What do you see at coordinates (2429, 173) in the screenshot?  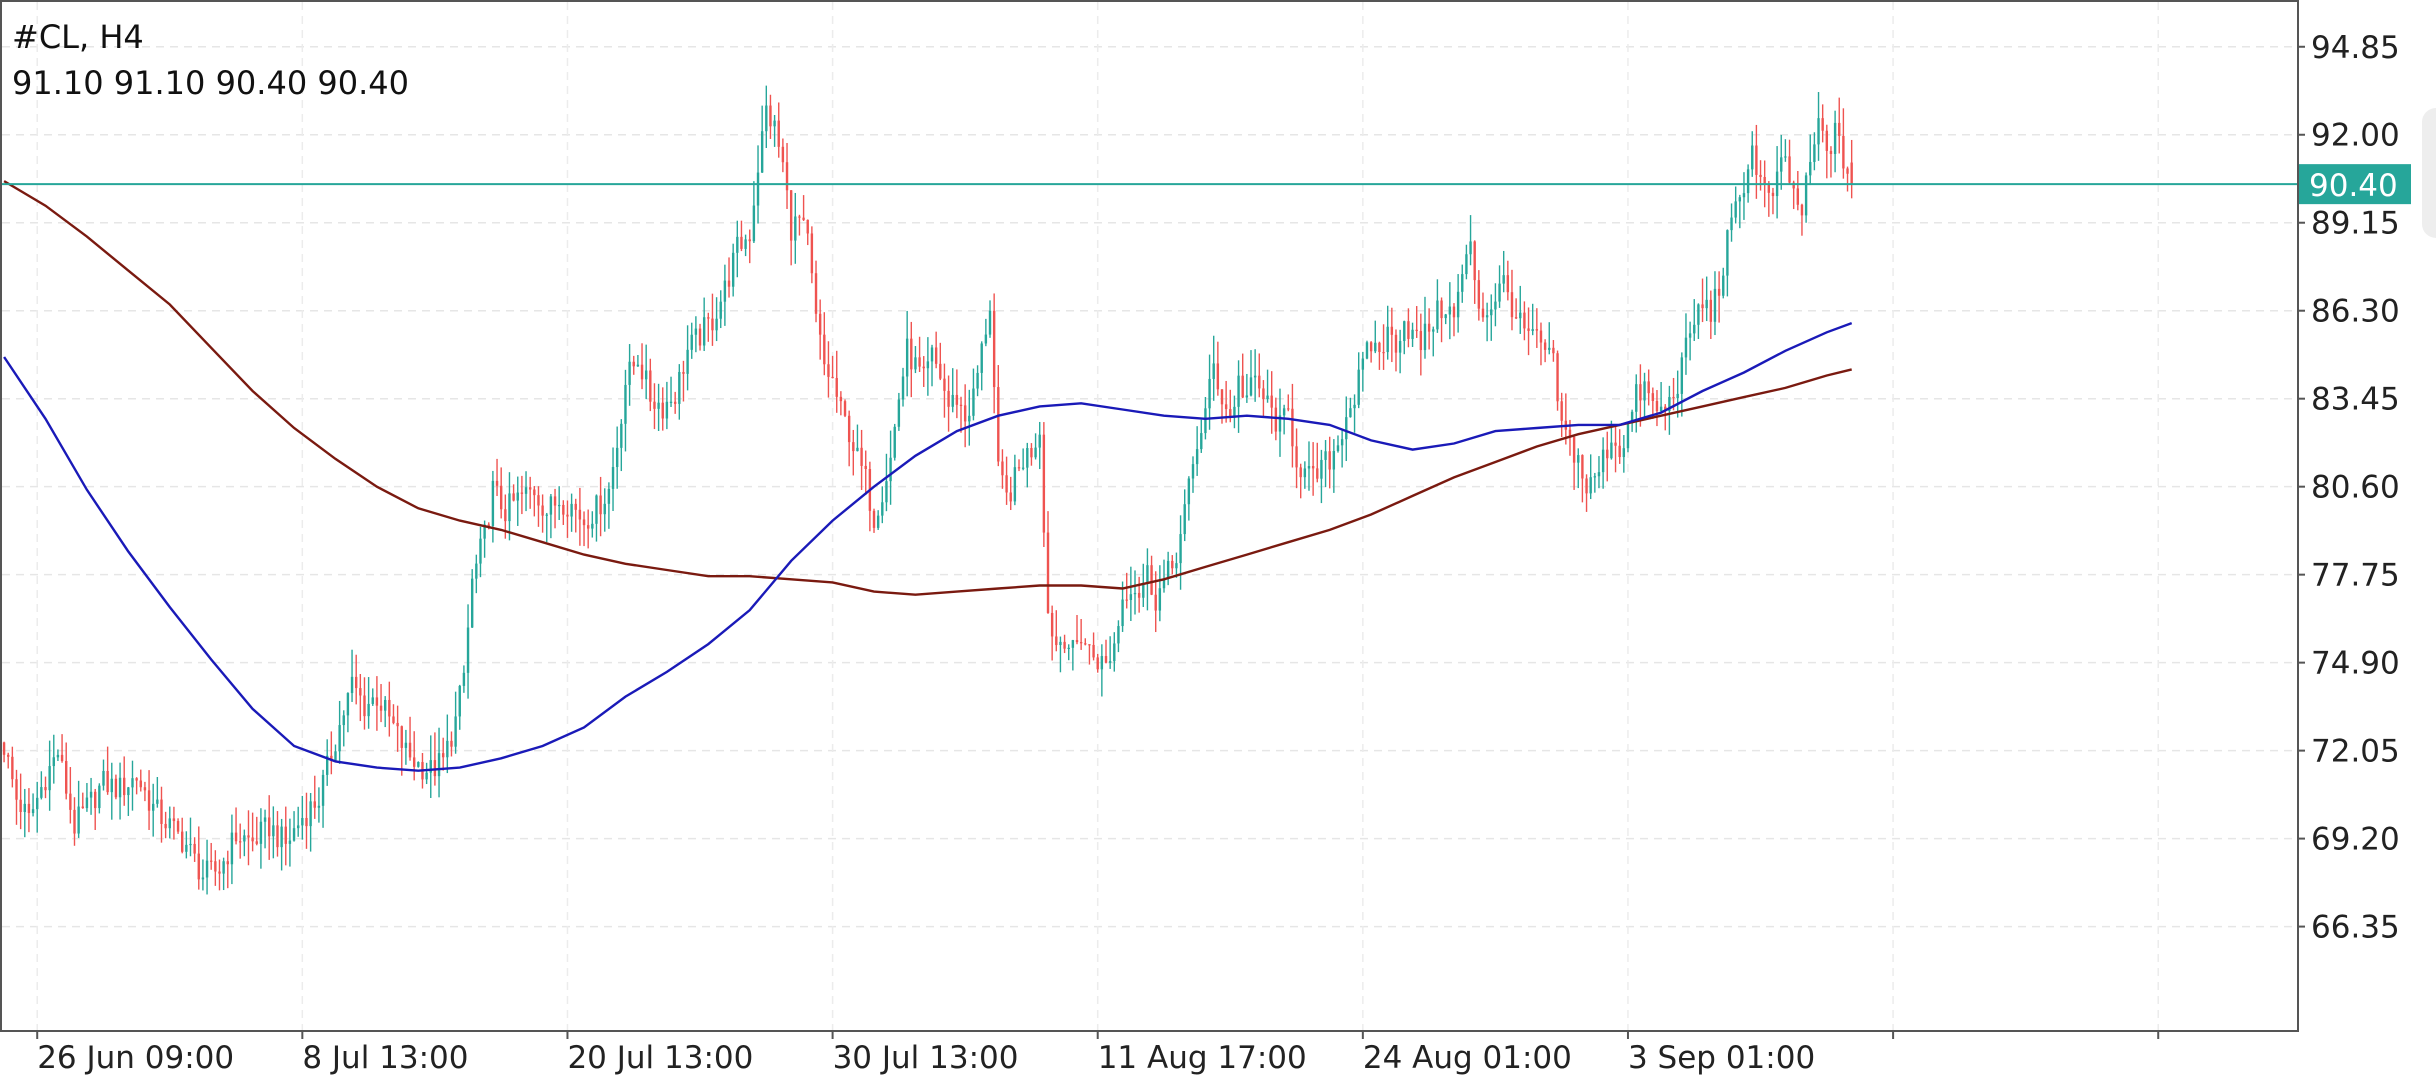 I see `side-panel-handle` at bounding box center [2429, 173].